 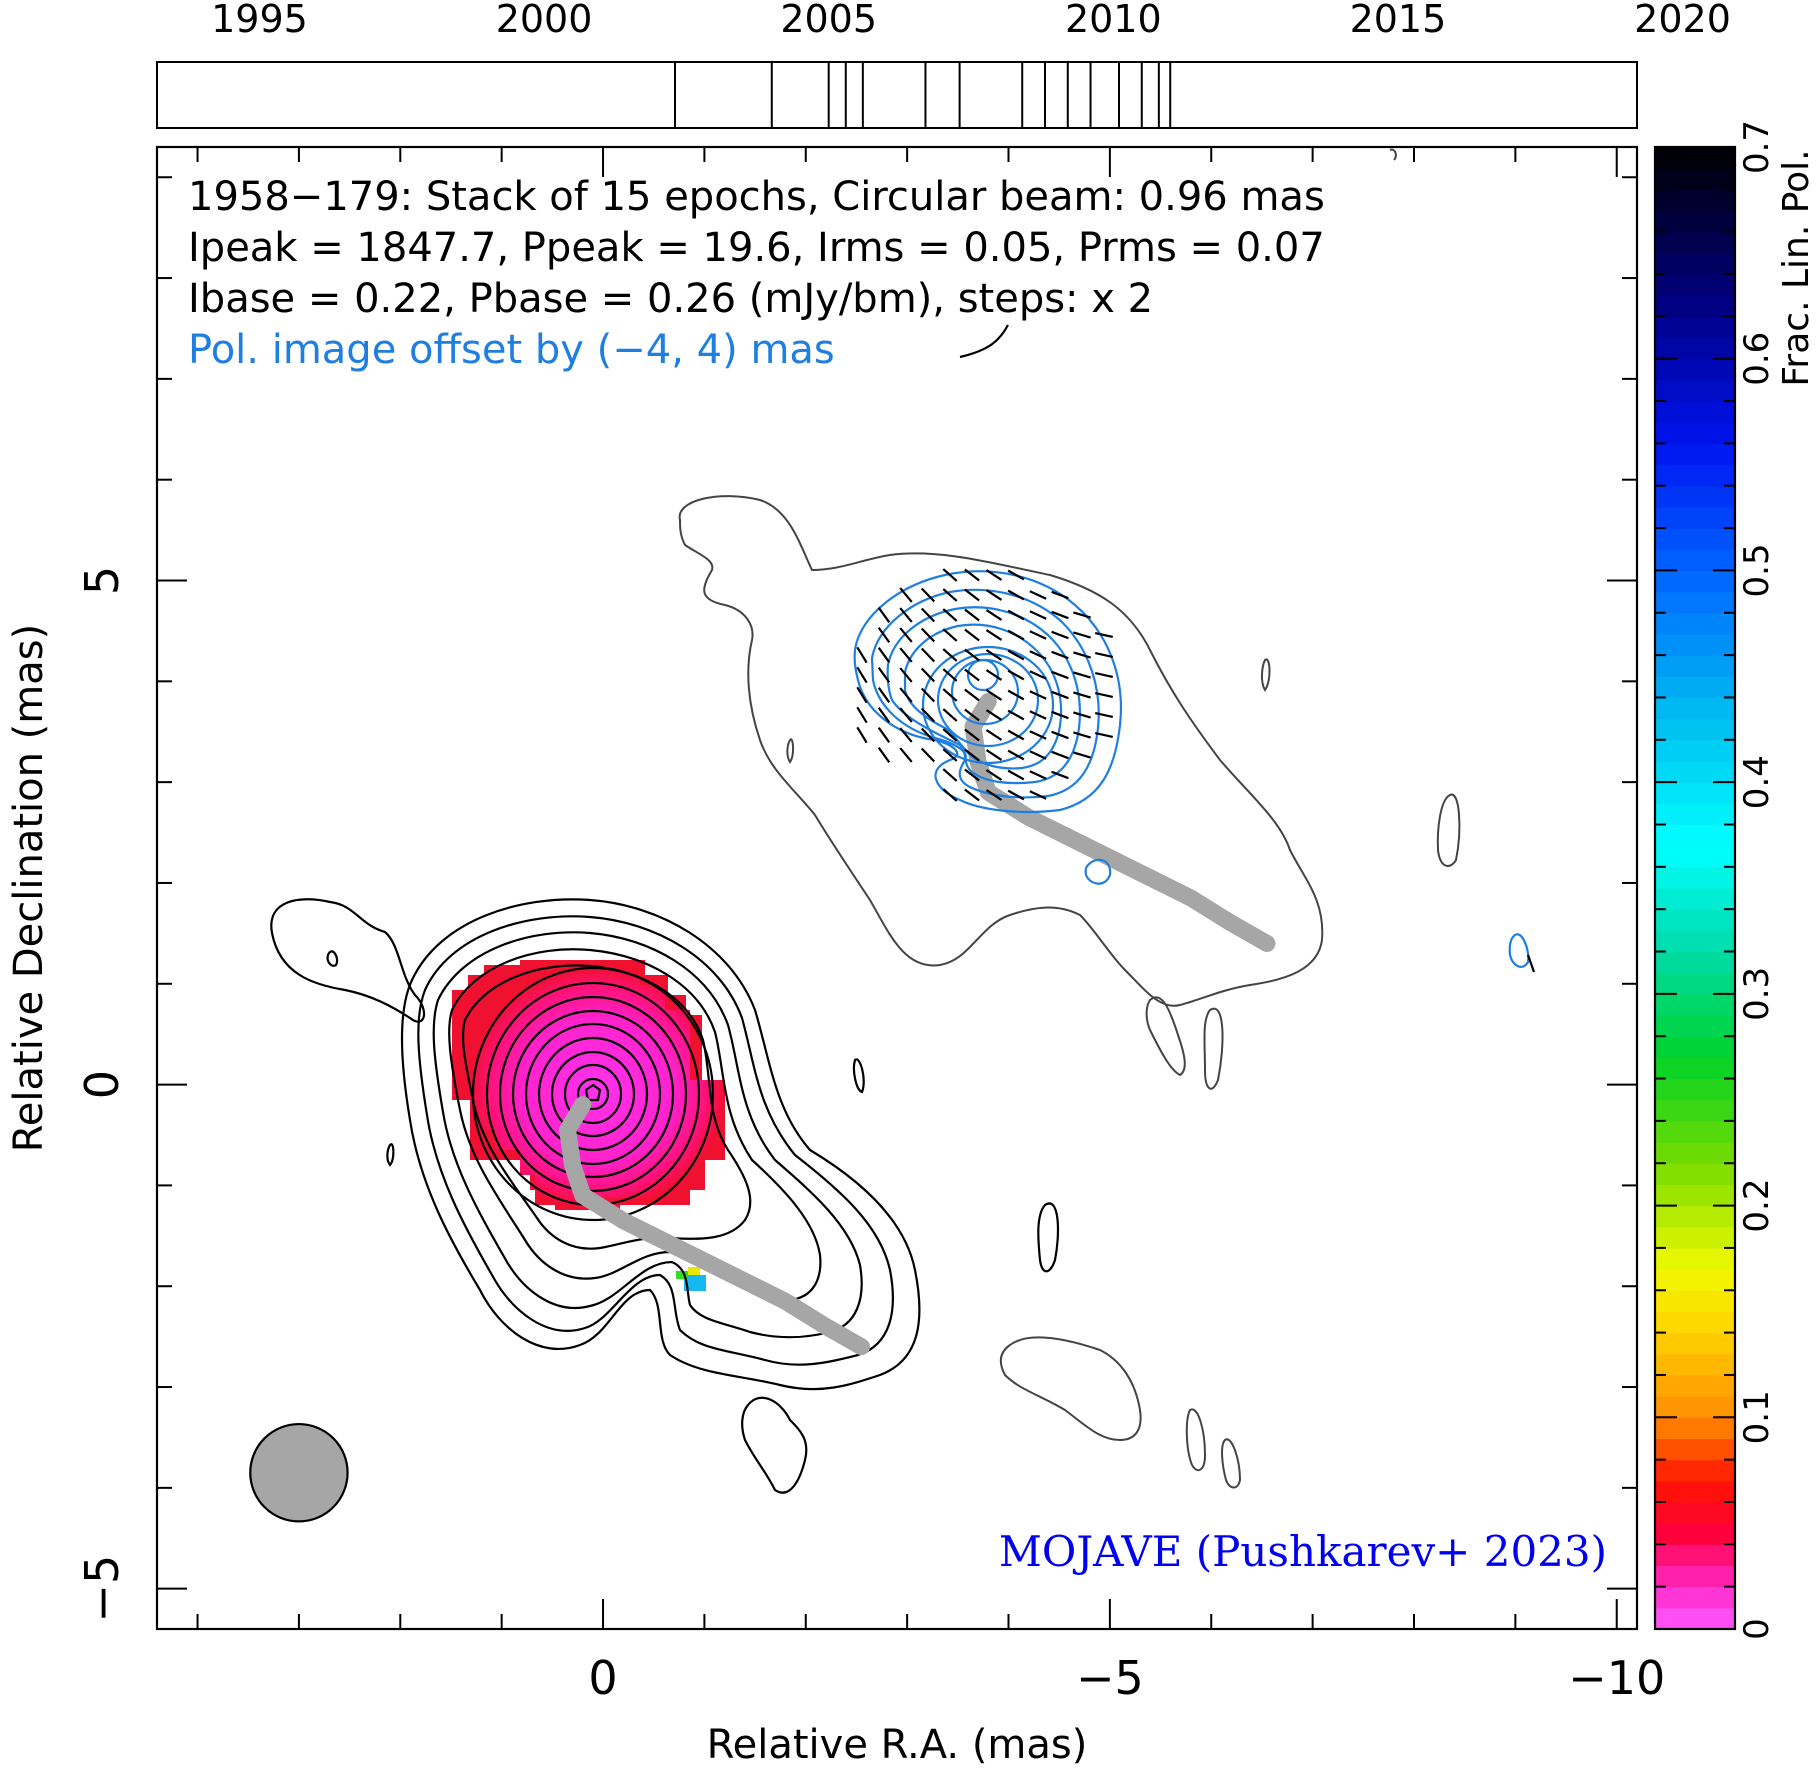 What do you see at coordinates (1196, 770) in the screenshot?
I see `evpa-ticks` at bounding box center [1196, 770].